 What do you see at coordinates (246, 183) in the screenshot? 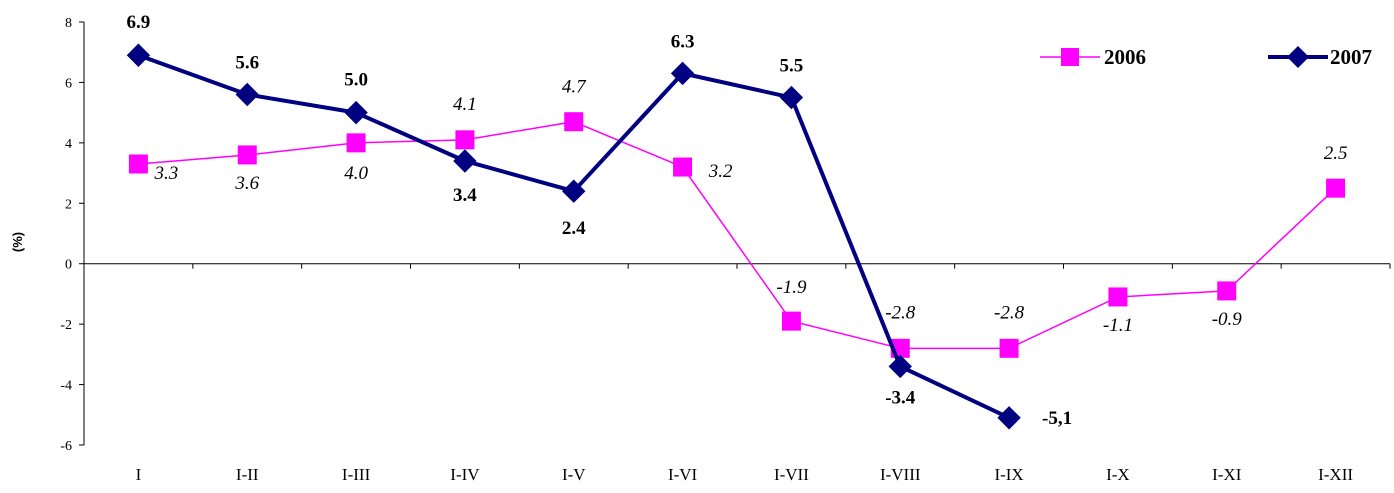
I see `data-label-2006: 3.6` at bounding box center [246, 183].